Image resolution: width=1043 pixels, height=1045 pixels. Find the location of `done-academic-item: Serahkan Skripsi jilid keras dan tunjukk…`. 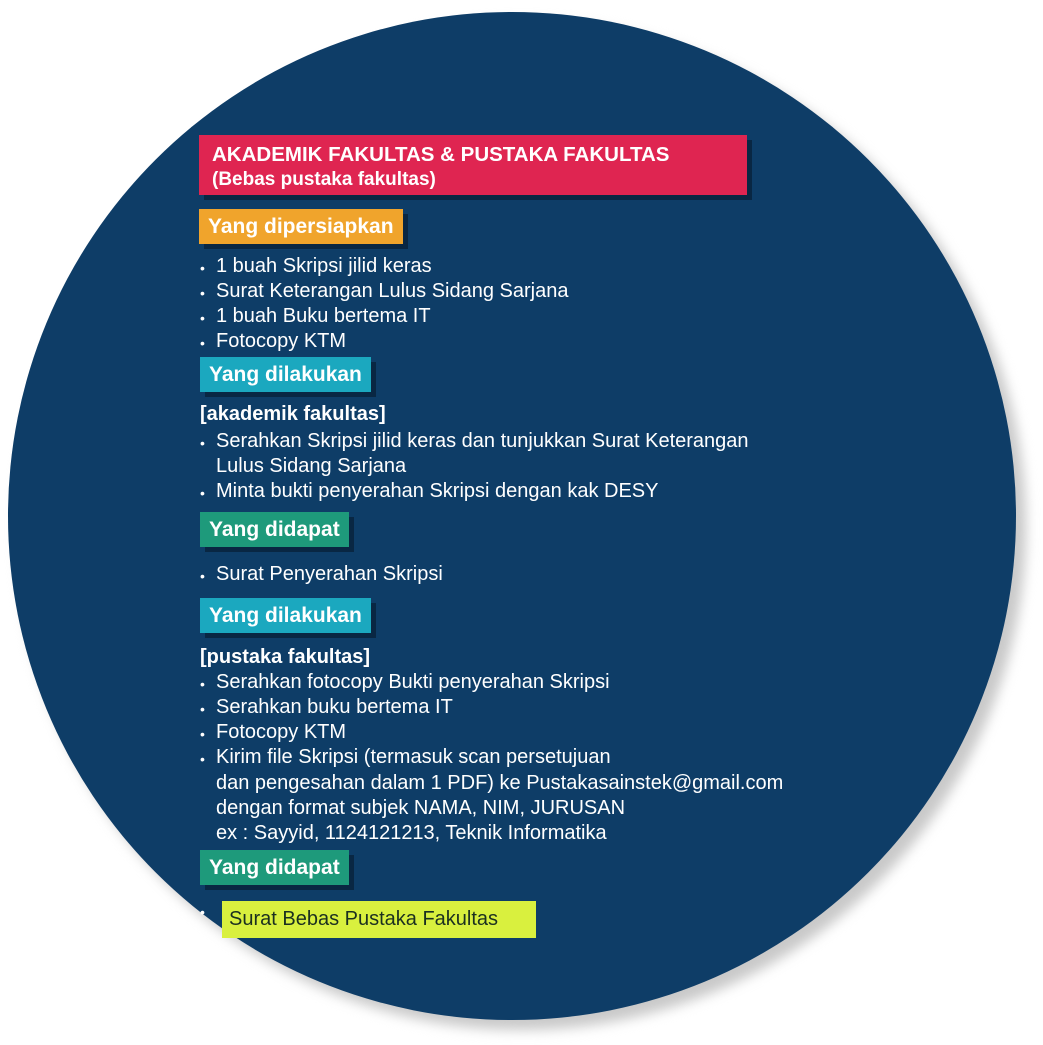

done-academic-item: Serahkan Skripsi jilid keras dan tunjukk… is located at coordinates (482, 441).